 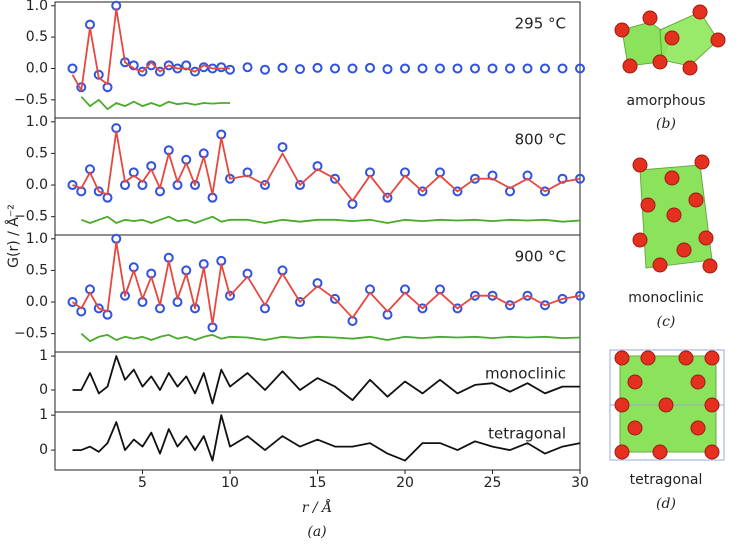 What do you see at coordinates (405, 483) in the screenshot?
I see `x-tick-label: 20` at bounding box center [405, 483].